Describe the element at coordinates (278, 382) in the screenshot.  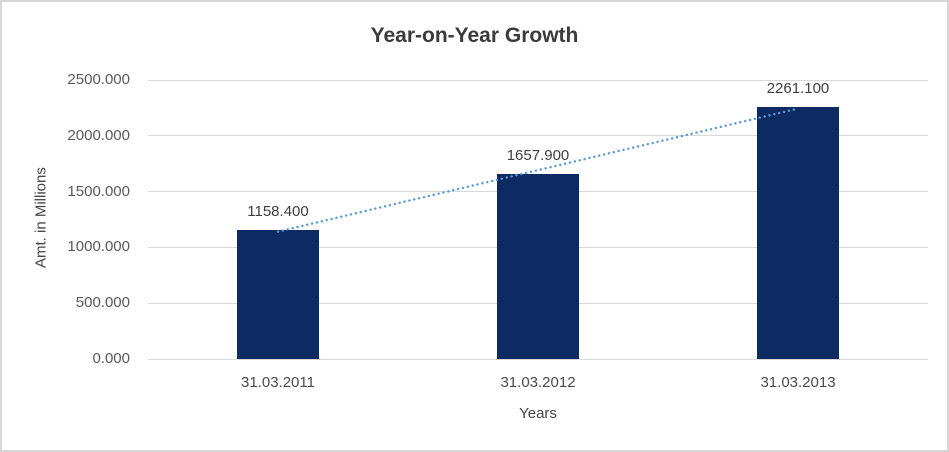
I see `x-tick-label: 31.03.2011` at that location.